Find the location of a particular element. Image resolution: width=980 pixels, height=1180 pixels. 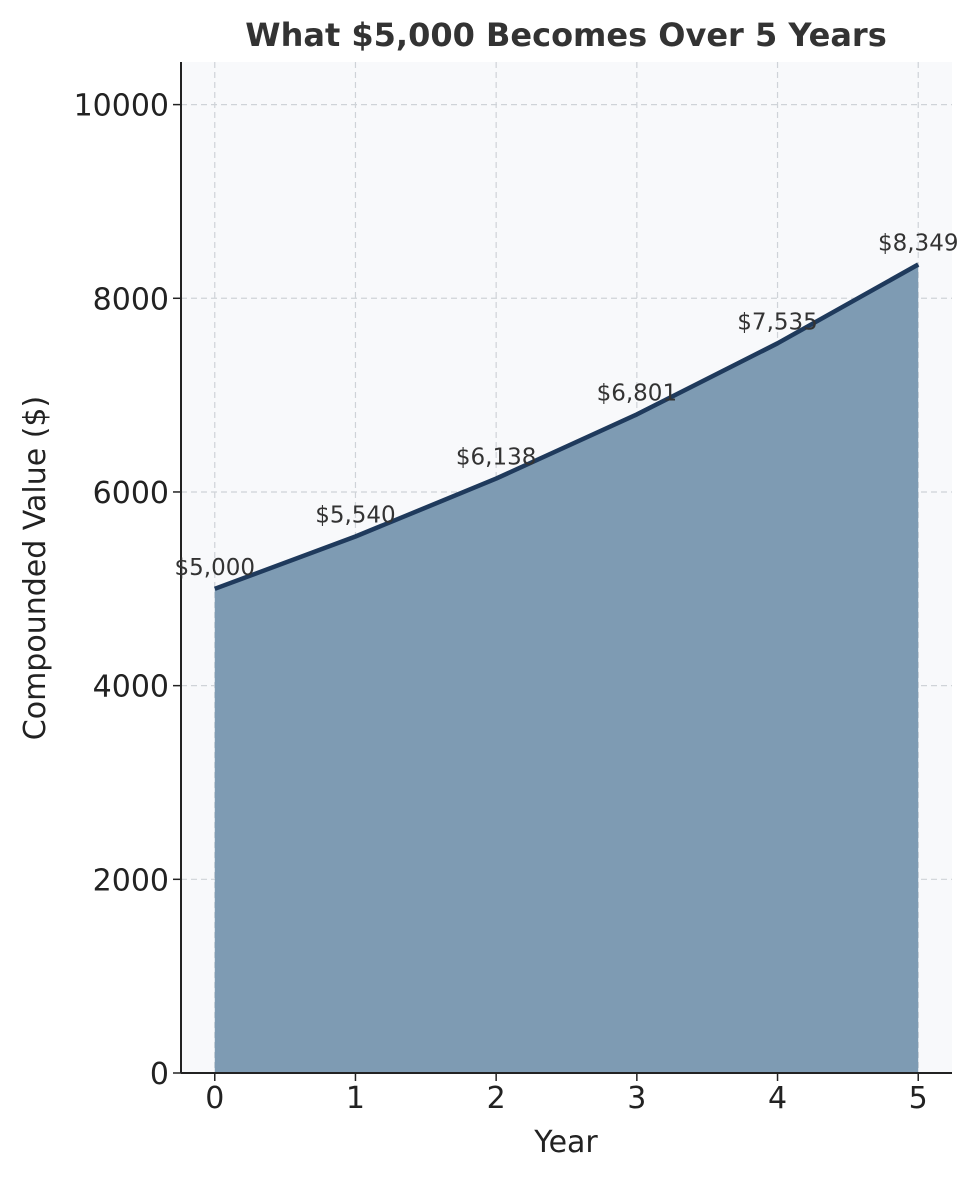

x-tick-label: 1 is located at coordinates (355, 1098).